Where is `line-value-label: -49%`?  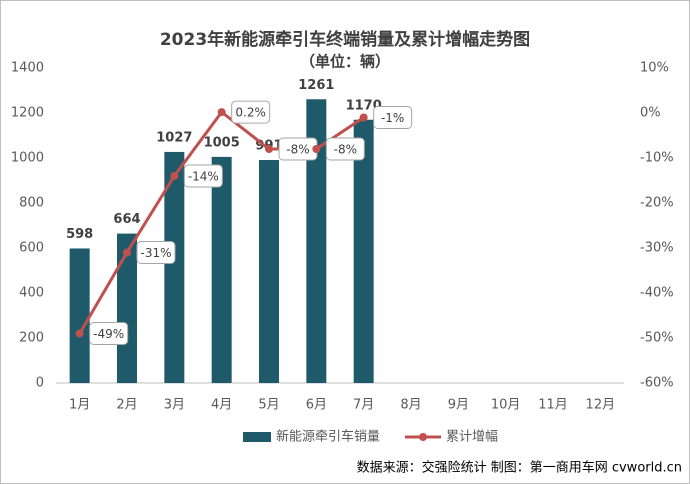
line-value-label: -49% is located at coordinates (108, 334).